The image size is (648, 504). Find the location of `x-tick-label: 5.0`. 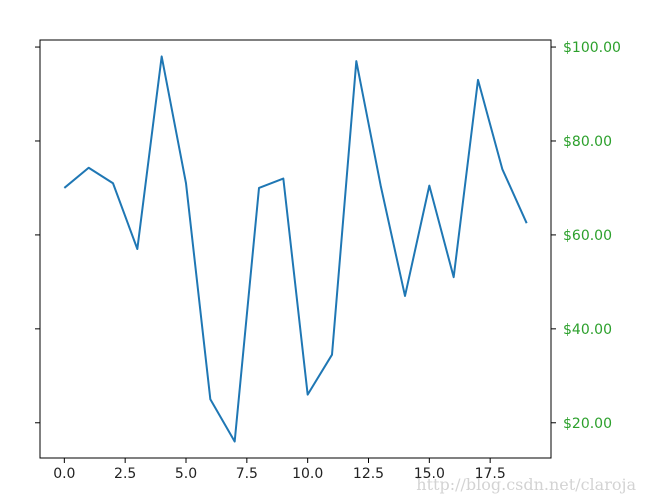

x-tick-label: 5.0 is located at coordinates (186, 474).